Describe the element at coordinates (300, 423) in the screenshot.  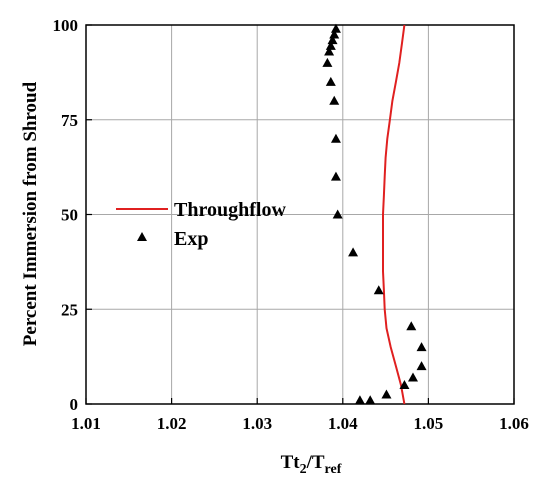
I see `x-tick-labels: 1.01 1.02 1.03 1.04 1.05 1.06` at that location.